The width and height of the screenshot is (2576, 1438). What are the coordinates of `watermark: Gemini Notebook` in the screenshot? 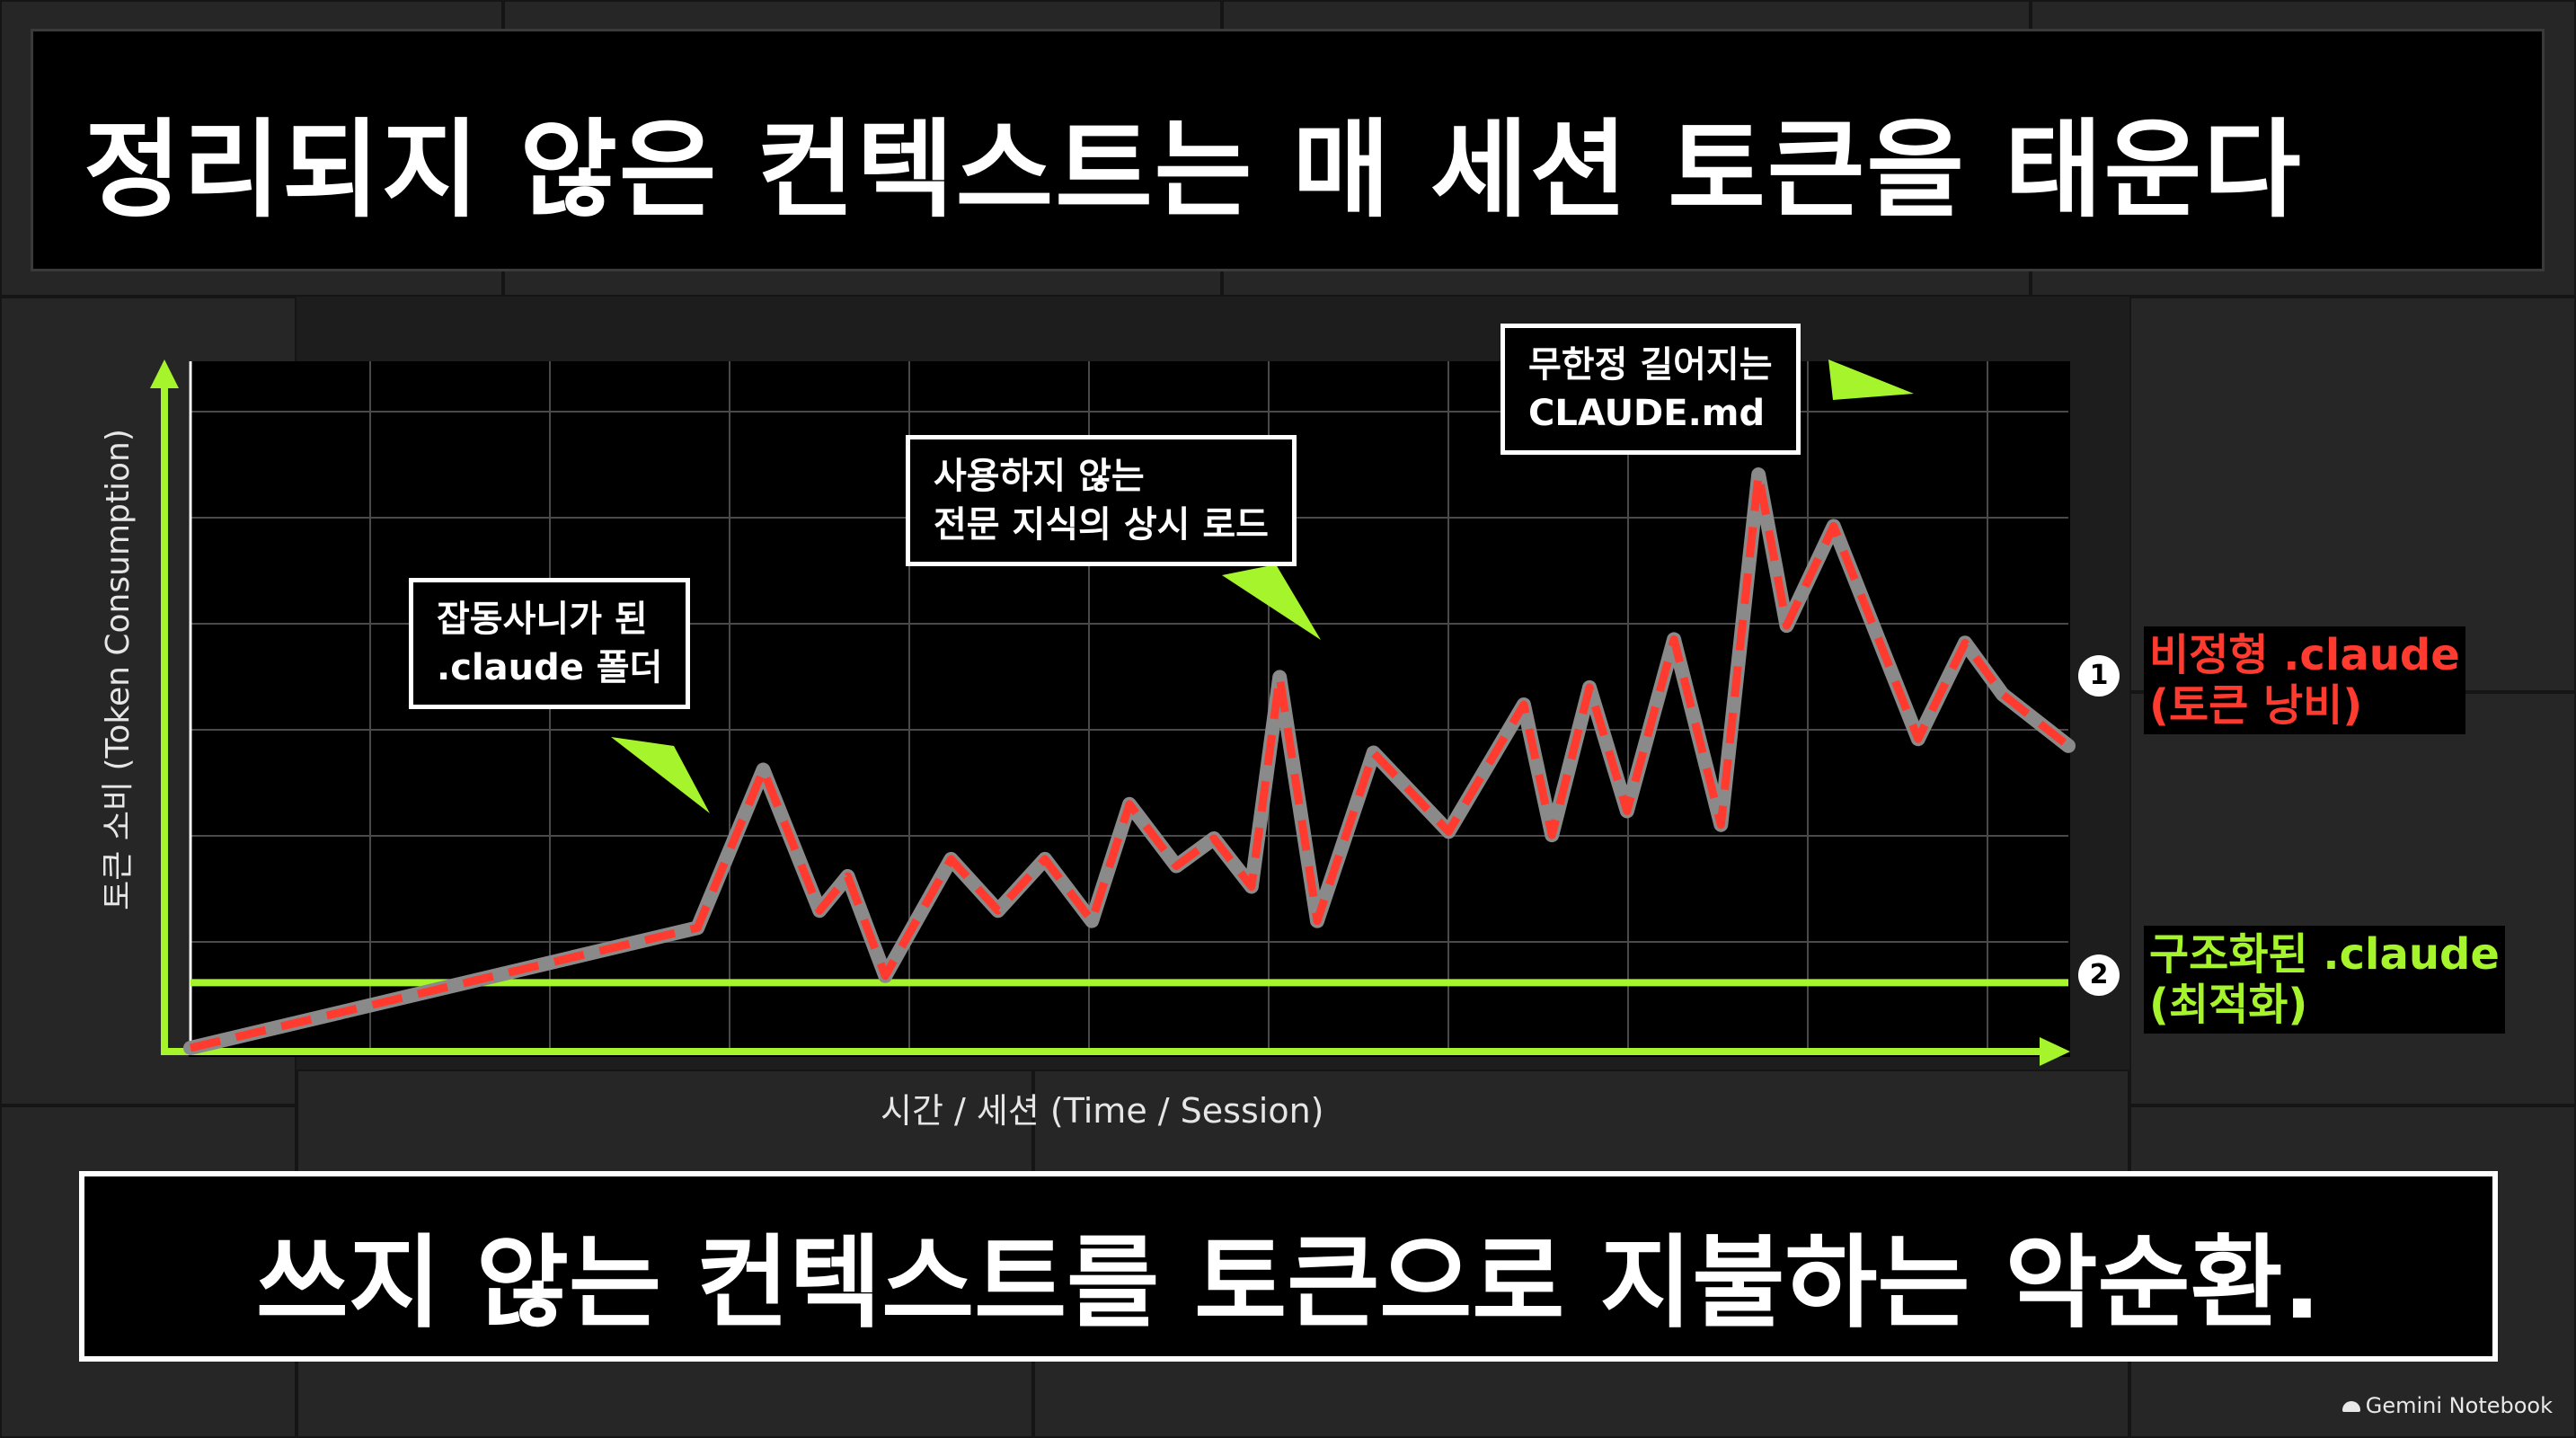 It's located at (2447, 1405).